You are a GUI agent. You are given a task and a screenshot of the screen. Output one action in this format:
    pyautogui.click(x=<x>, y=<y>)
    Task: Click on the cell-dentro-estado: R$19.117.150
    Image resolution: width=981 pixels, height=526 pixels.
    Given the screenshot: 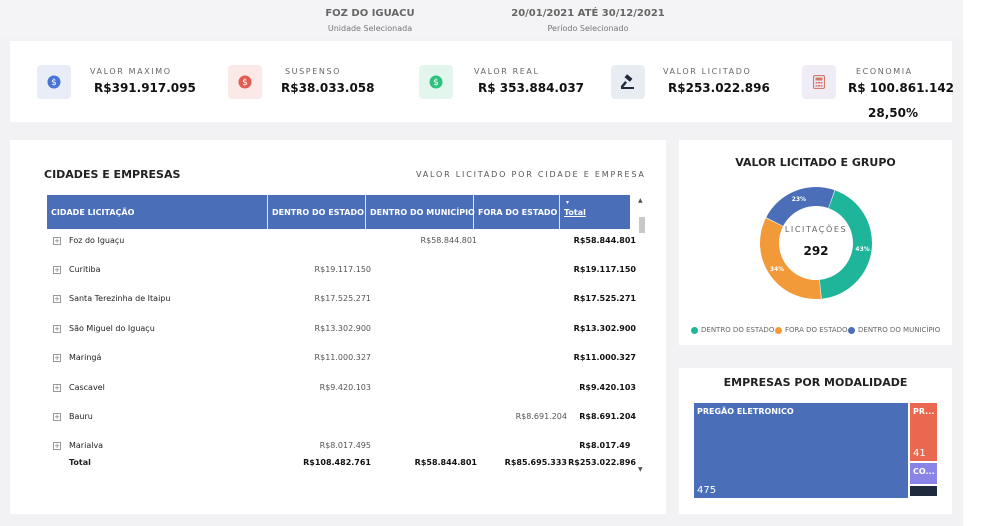 What is the action you would take?
    pyautogui.click(x=342, y=269)
    